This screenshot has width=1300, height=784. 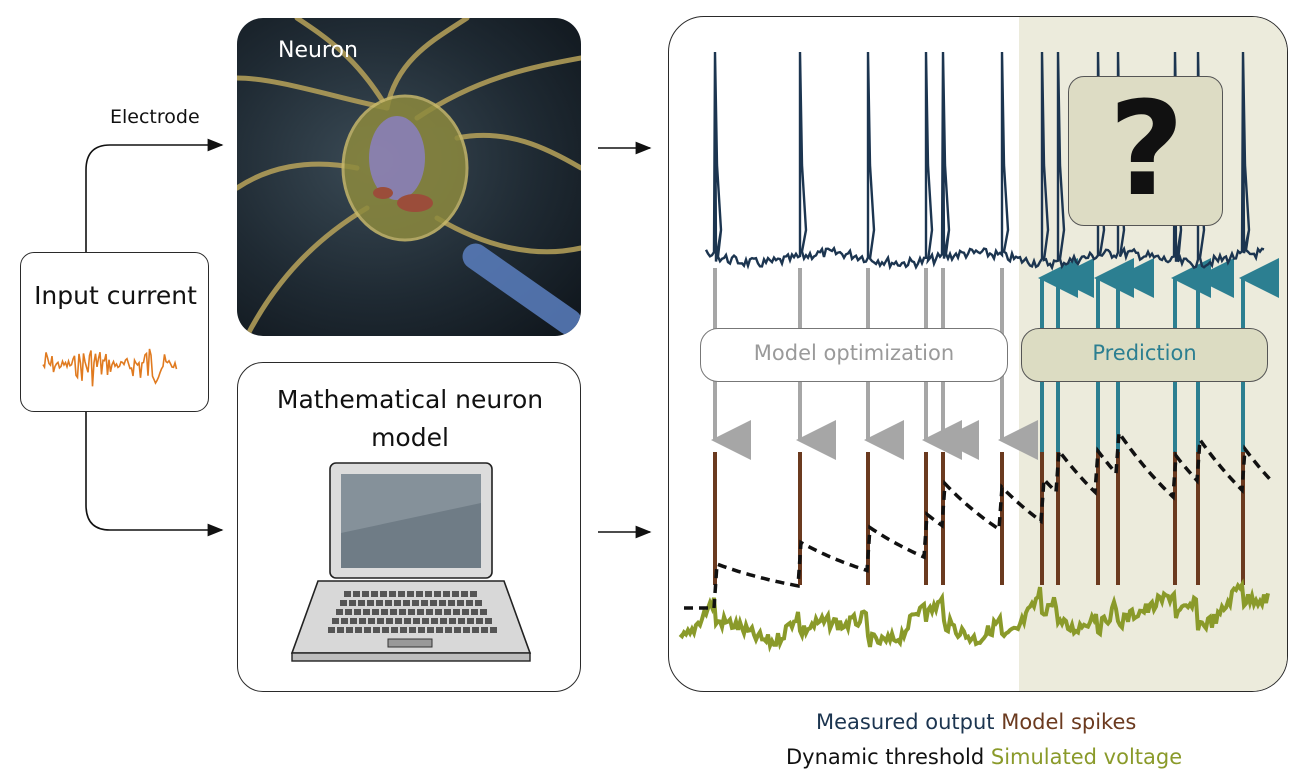 I want to click on legend-model-spikes: Model spikes, so click(x=1069, y=722).